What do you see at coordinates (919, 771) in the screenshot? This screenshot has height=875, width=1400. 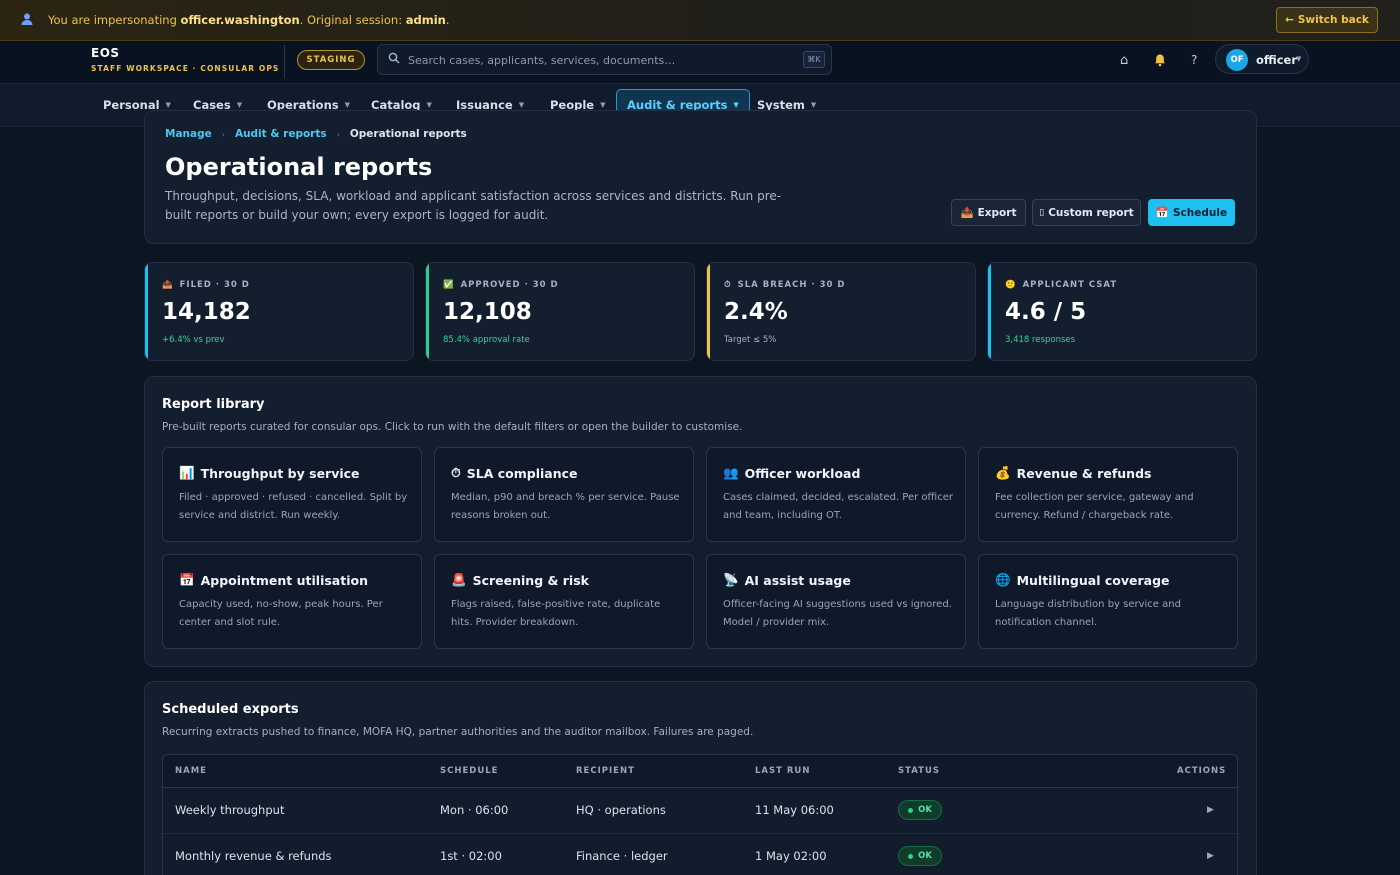 I see `column-header: STATUS` at bounding box center [919, 771].